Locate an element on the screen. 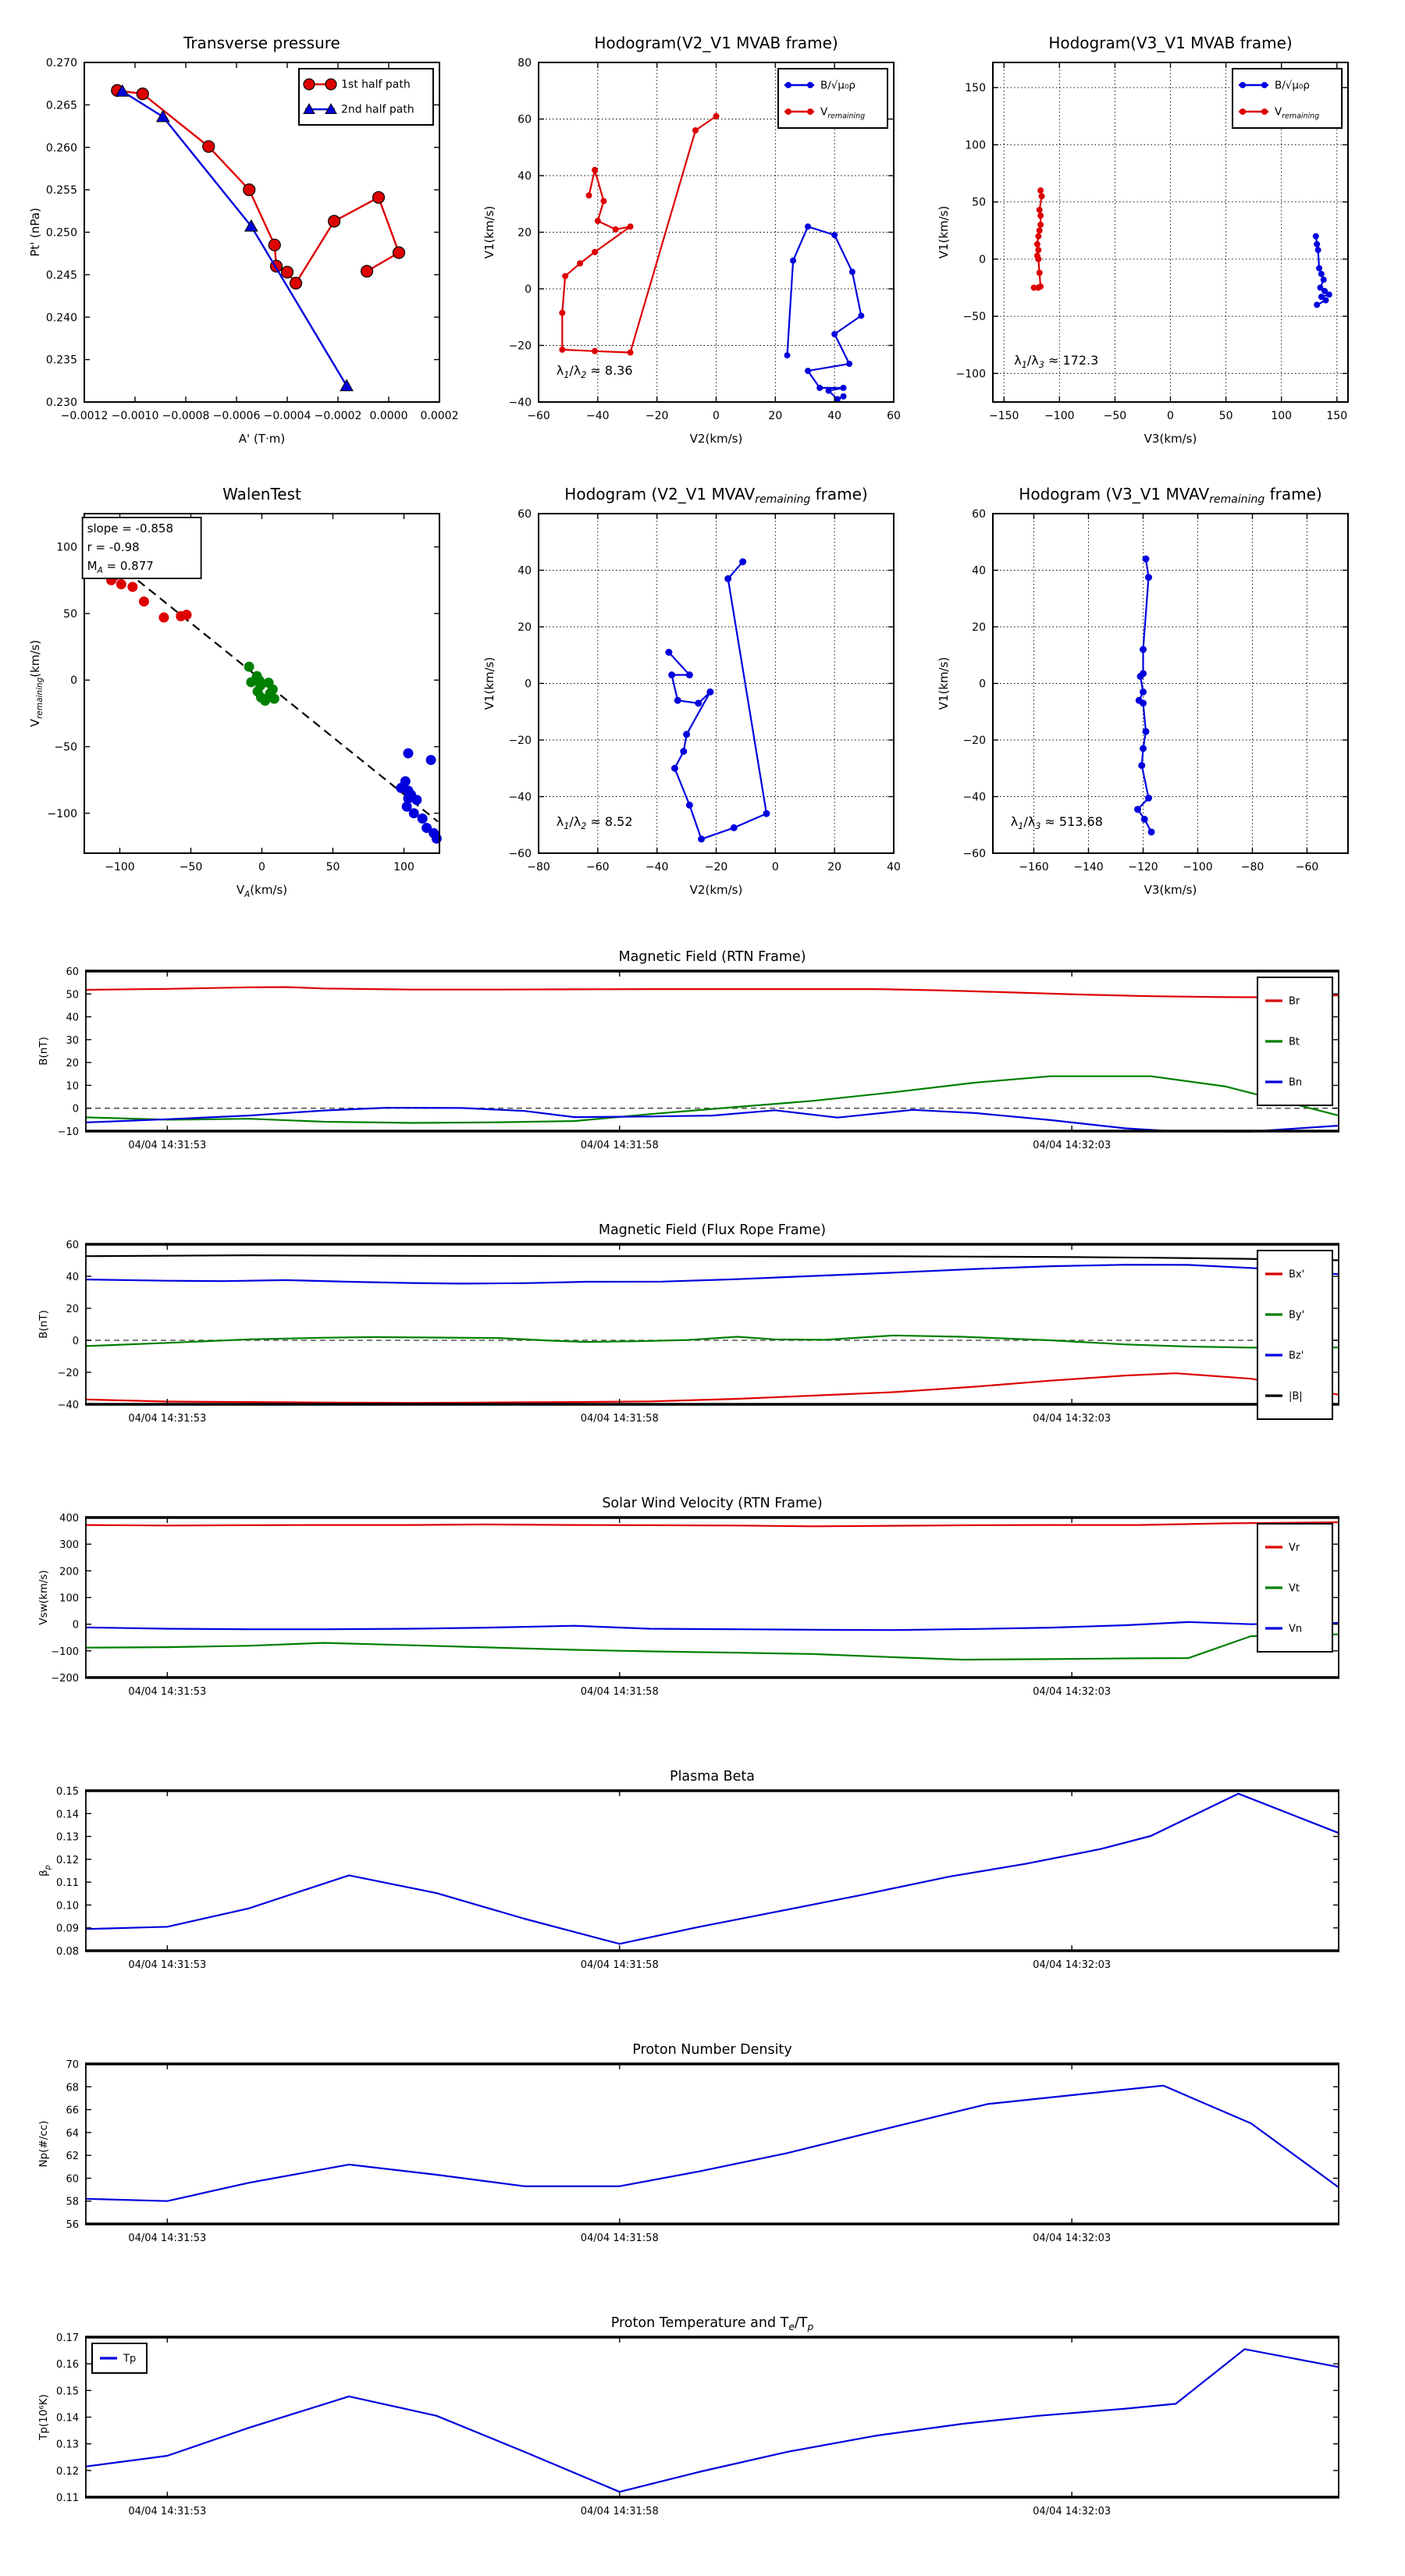 This screenshot has width=1405, height=2576. svg-text: 0.270 is located at coordinates (61, 63).